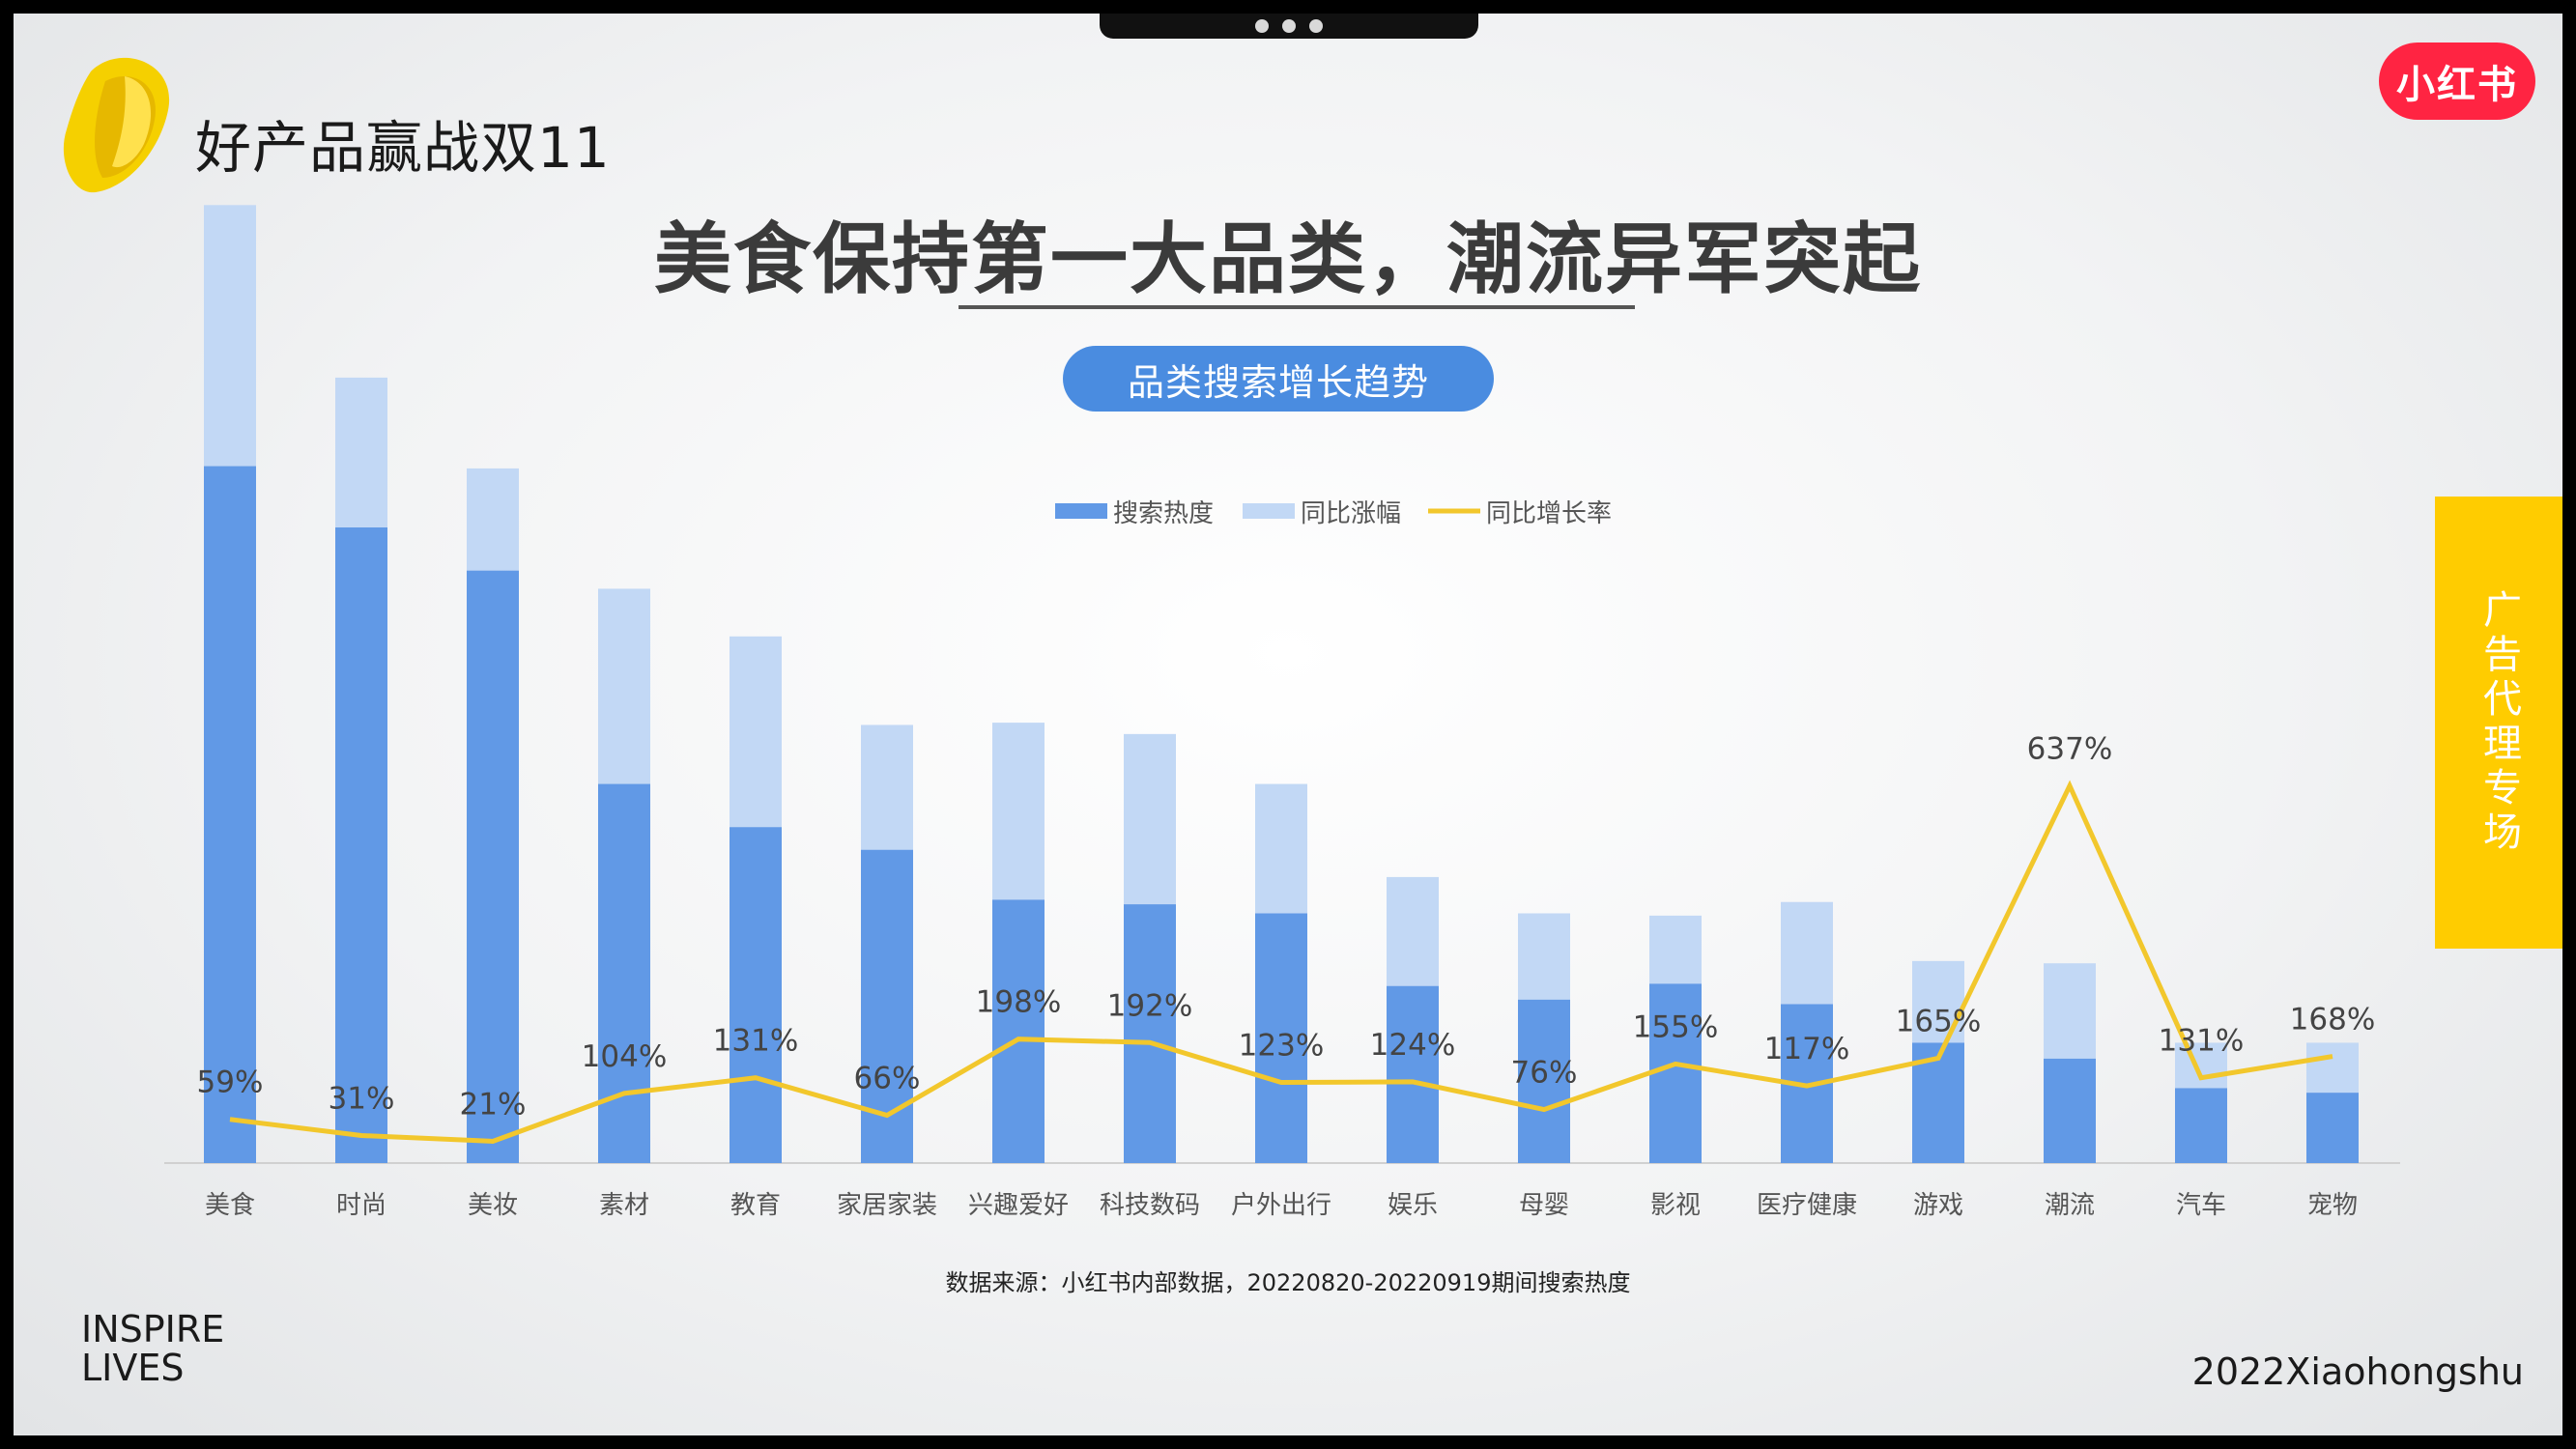 This screenshot has height=1449, width=2576. What do you see at coordinates (1807, 1205) in the screenshot?
I see `x-tick-label: 医疗健康` at bounding box center [1807, 1205].